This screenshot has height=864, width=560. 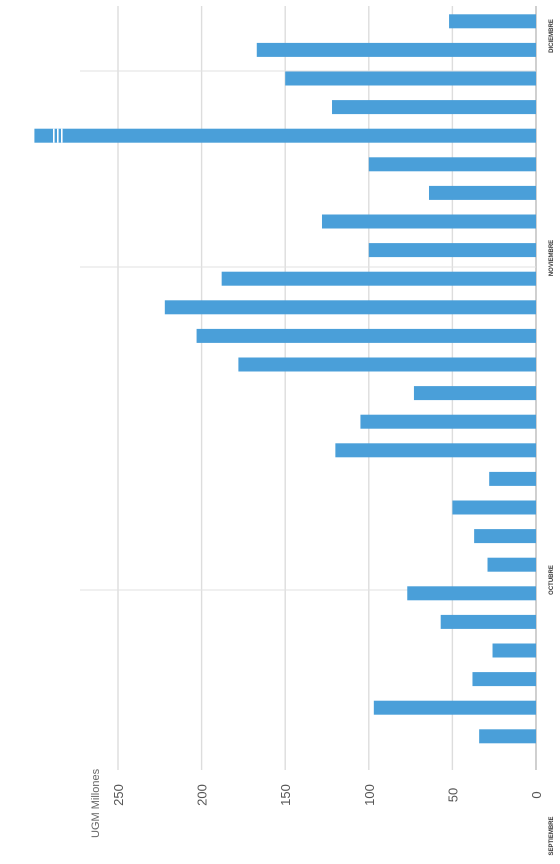 What do you see at coordinates (327, 795) in the screenshot?
I see `y-axis-ticks: 0 50 100 150 200 250` at bounding box center [327, 795].